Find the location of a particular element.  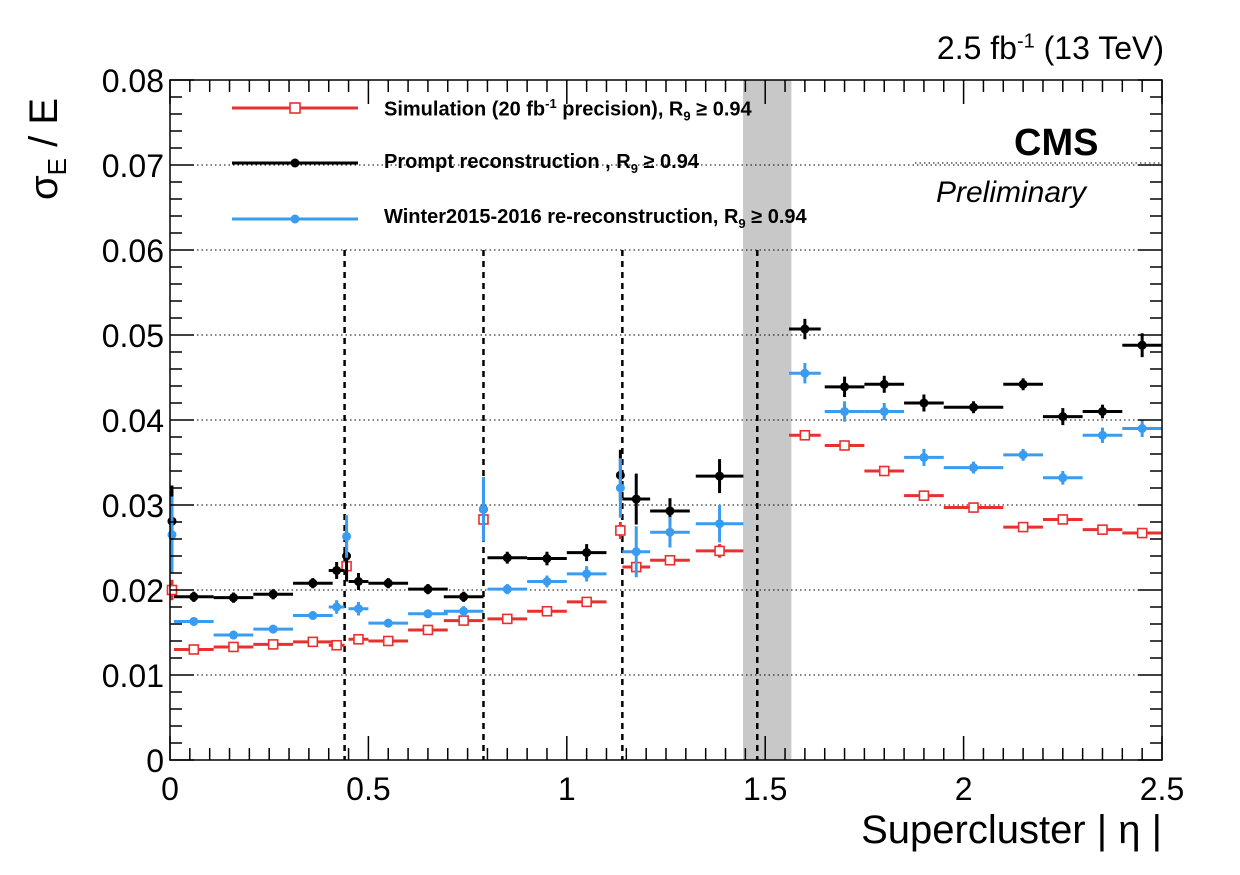

preliminary-label: Preliminary is located at coordinates (1011, 192).